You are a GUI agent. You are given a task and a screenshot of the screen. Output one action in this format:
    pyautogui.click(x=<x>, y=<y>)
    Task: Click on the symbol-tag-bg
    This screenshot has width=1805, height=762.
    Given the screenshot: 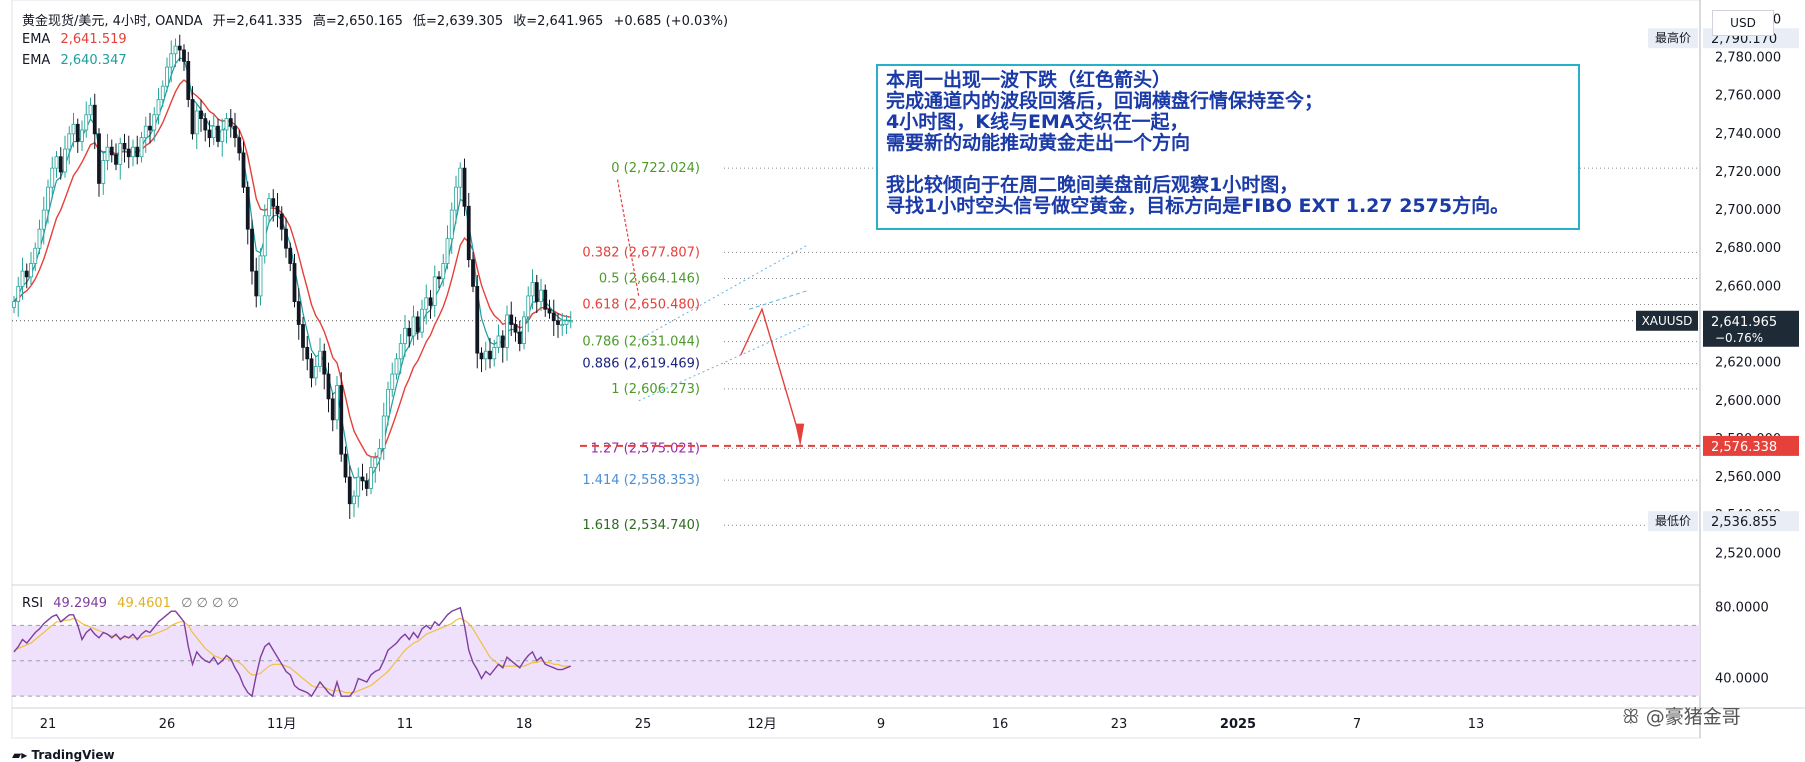 What is the action you would take?
    pyautogui.click(x=1667, y=320)
    